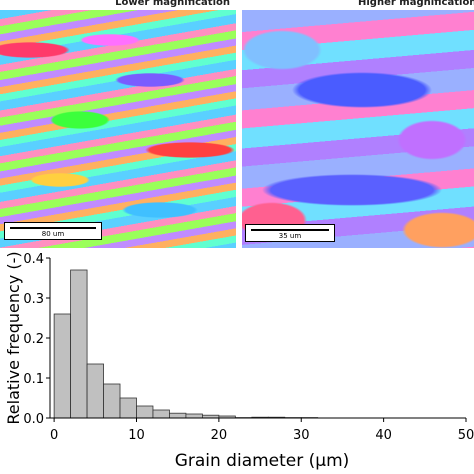  What do you see at coordinates (33, 259) in the screenshot?
I see `y-tick-label: 0.4` at bounding box center [33, 259].